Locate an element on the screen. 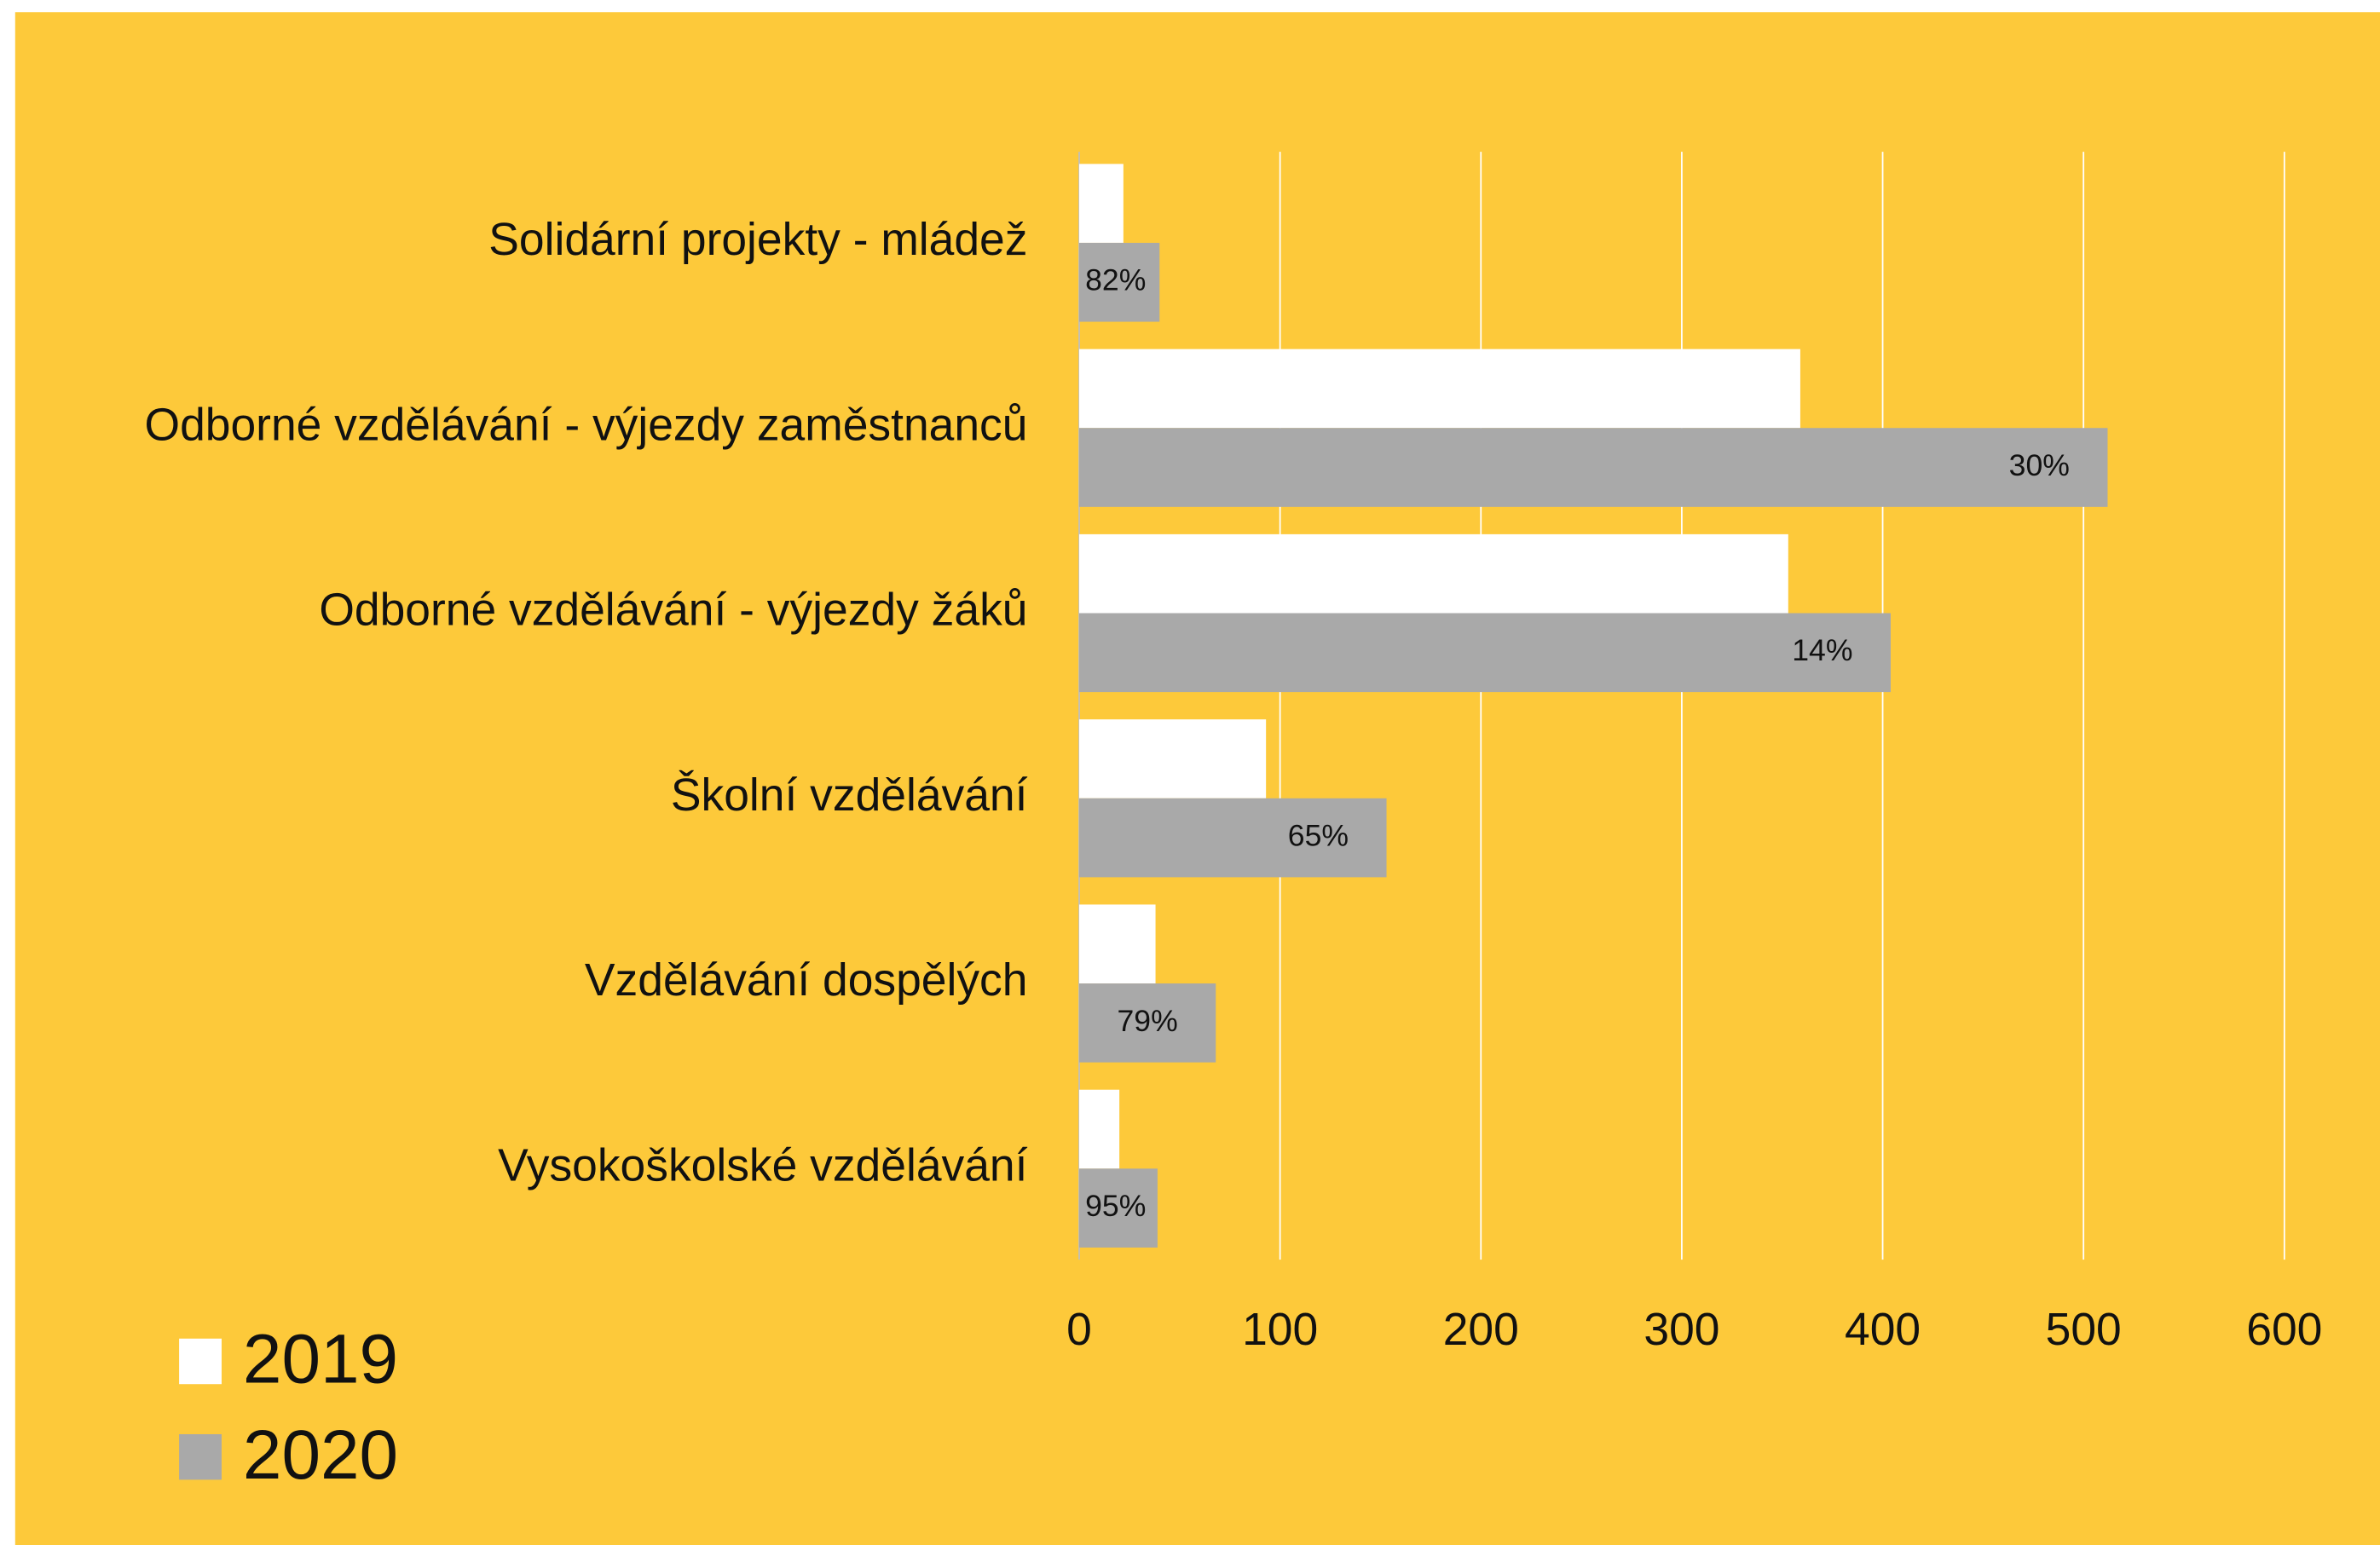  x-tick-label: 300 is located at coordinates (1681, 1330).